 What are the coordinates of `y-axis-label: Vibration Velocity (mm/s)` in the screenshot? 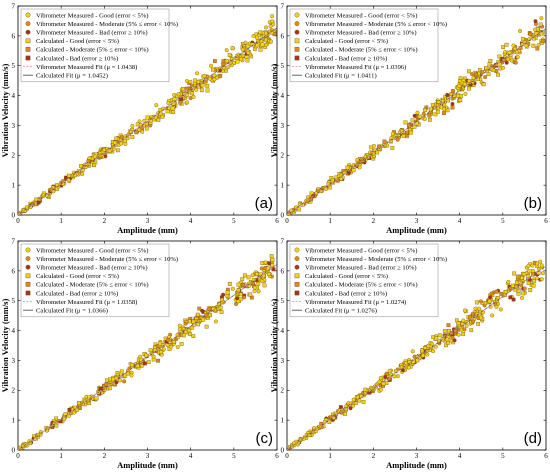 It's located at (5, 111).